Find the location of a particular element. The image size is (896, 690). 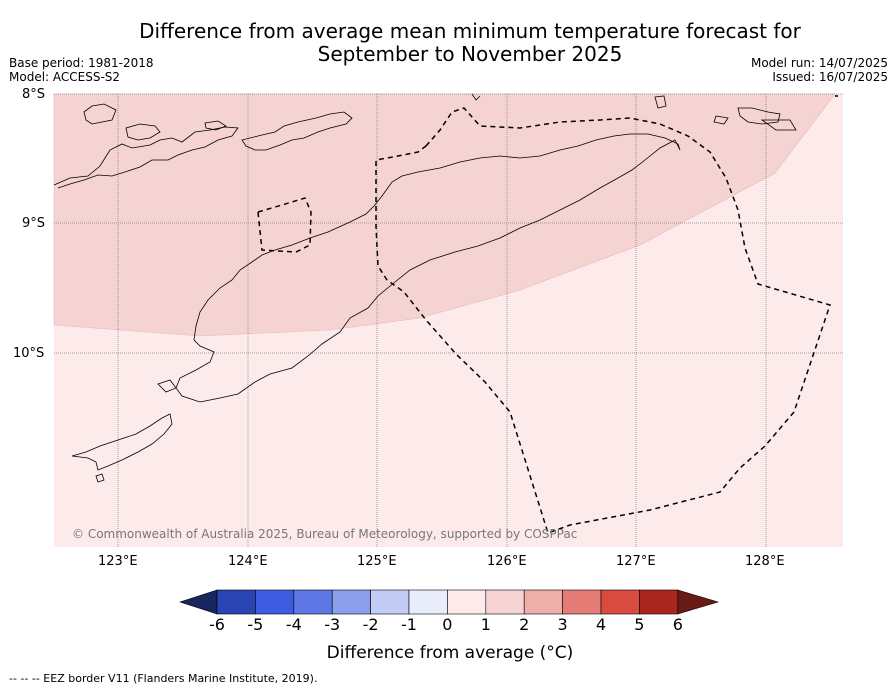

colorbar-tick-label: -4 is located at coordinates (293, 624).